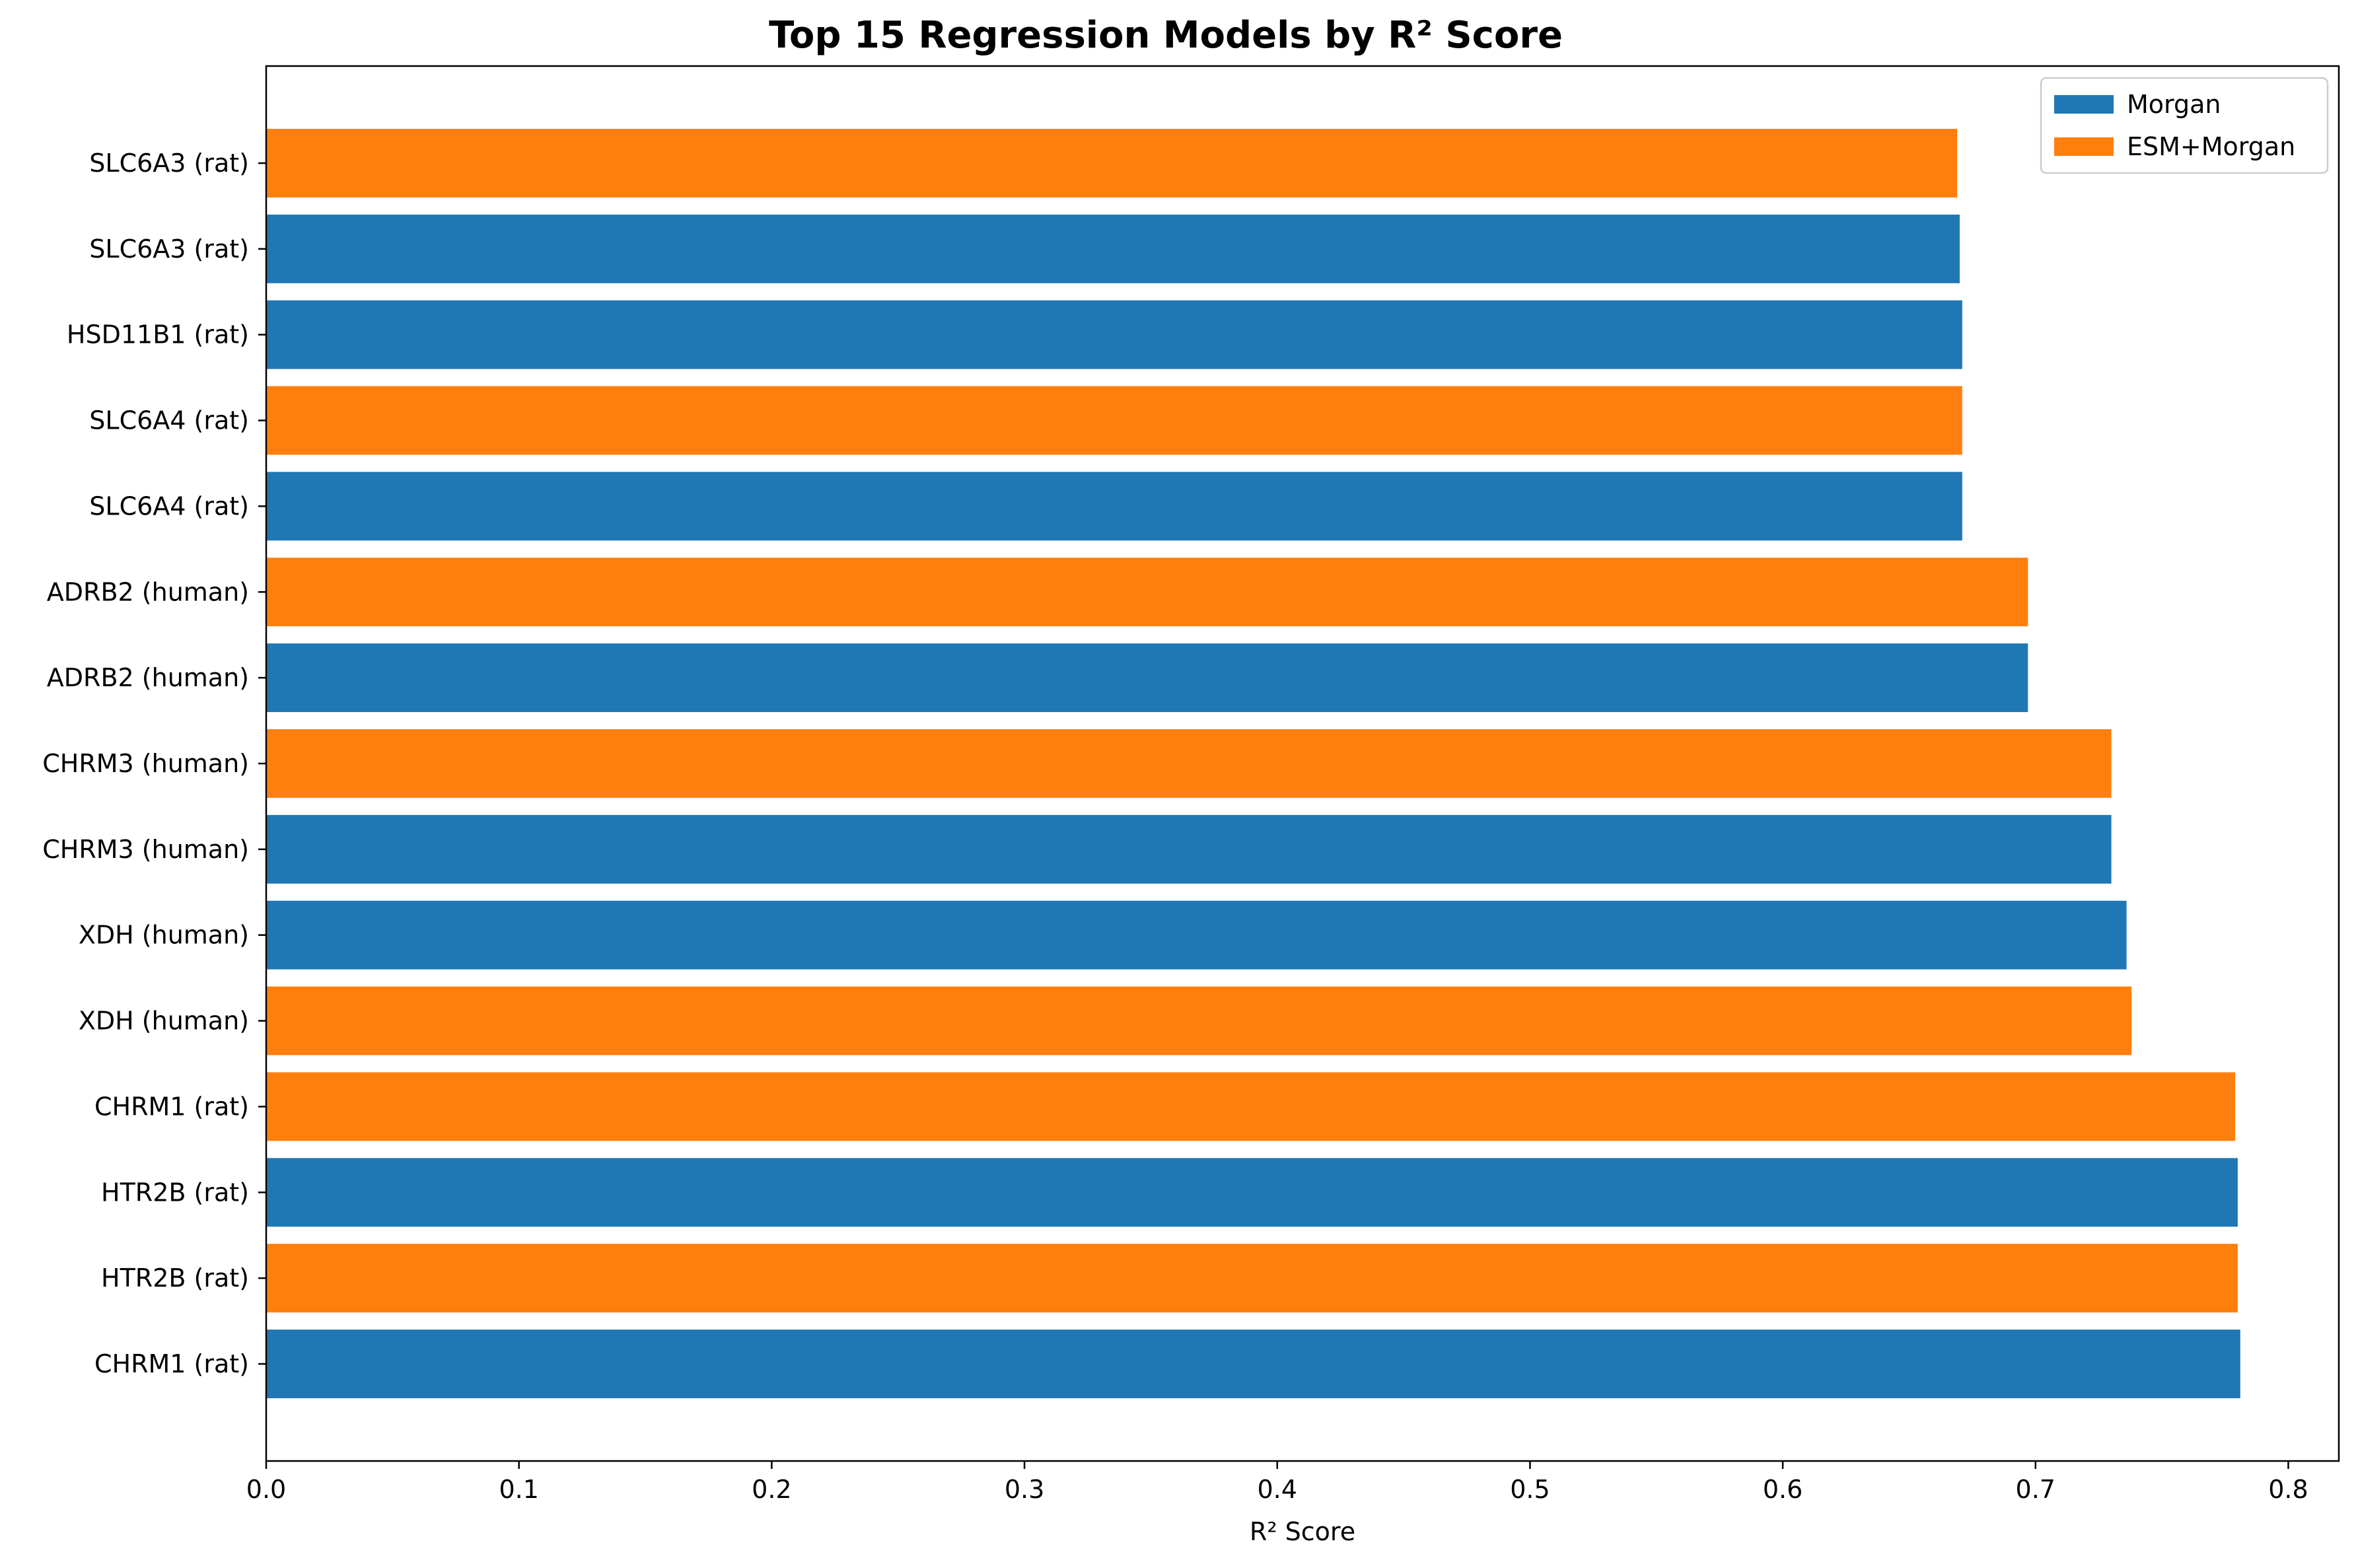 The width and height of the screenshot is (2358, 1568). What do you see at coordinates (771, 1489) in the screenshot?
I see `x-tick-label: 0.2` at bounding box center [771, 1489].